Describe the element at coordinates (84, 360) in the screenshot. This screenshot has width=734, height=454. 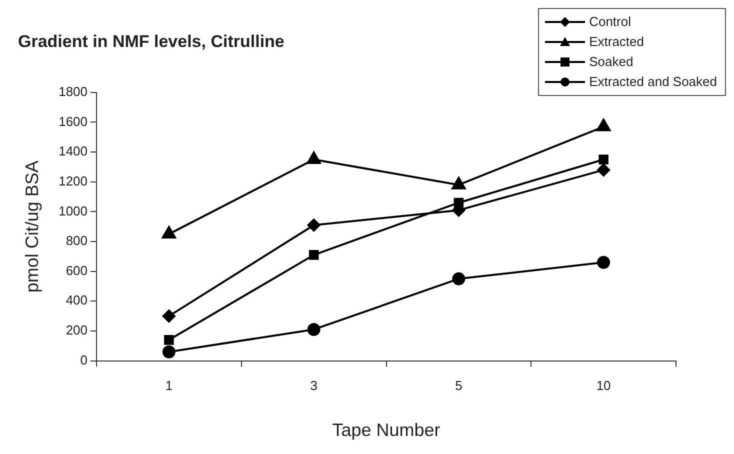
I see `y-tick-label: 0` at that location.